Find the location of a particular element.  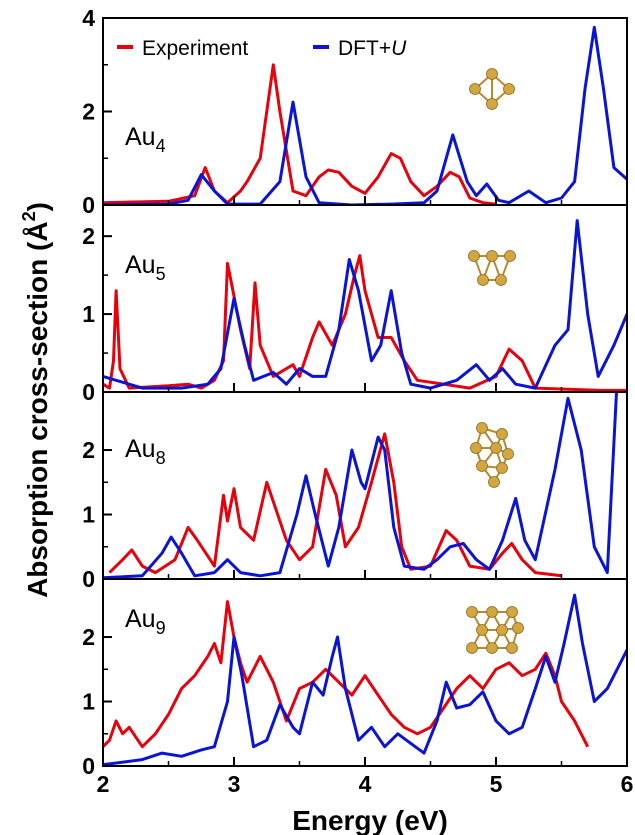

x-tick-label: 3 is located at coordinates (234, 784).